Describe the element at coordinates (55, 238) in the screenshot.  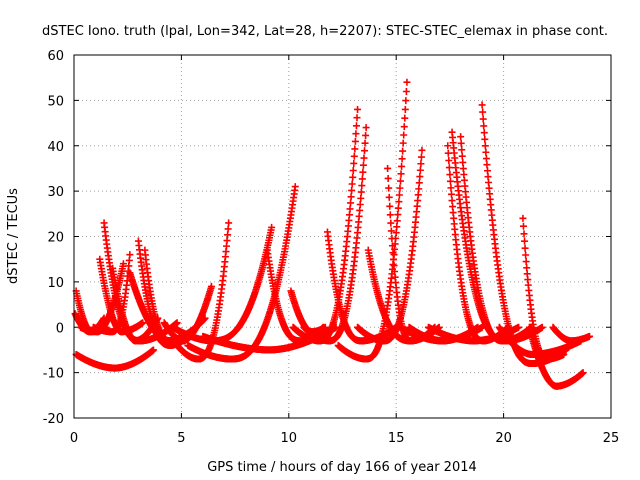
I see `y-tick-label: 20` at that location.